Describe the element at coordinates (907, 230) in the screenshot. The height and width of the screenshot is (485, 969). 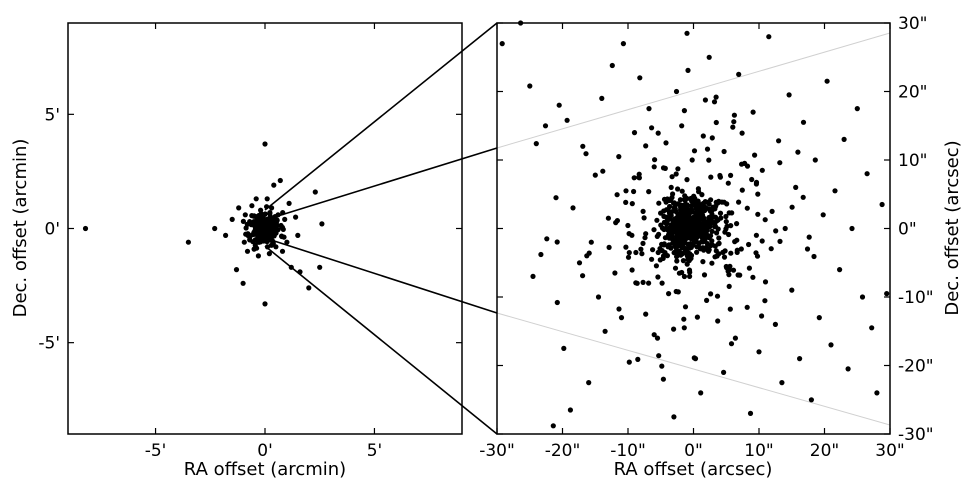
I see `right-y-tick-label: 0"` at that location.